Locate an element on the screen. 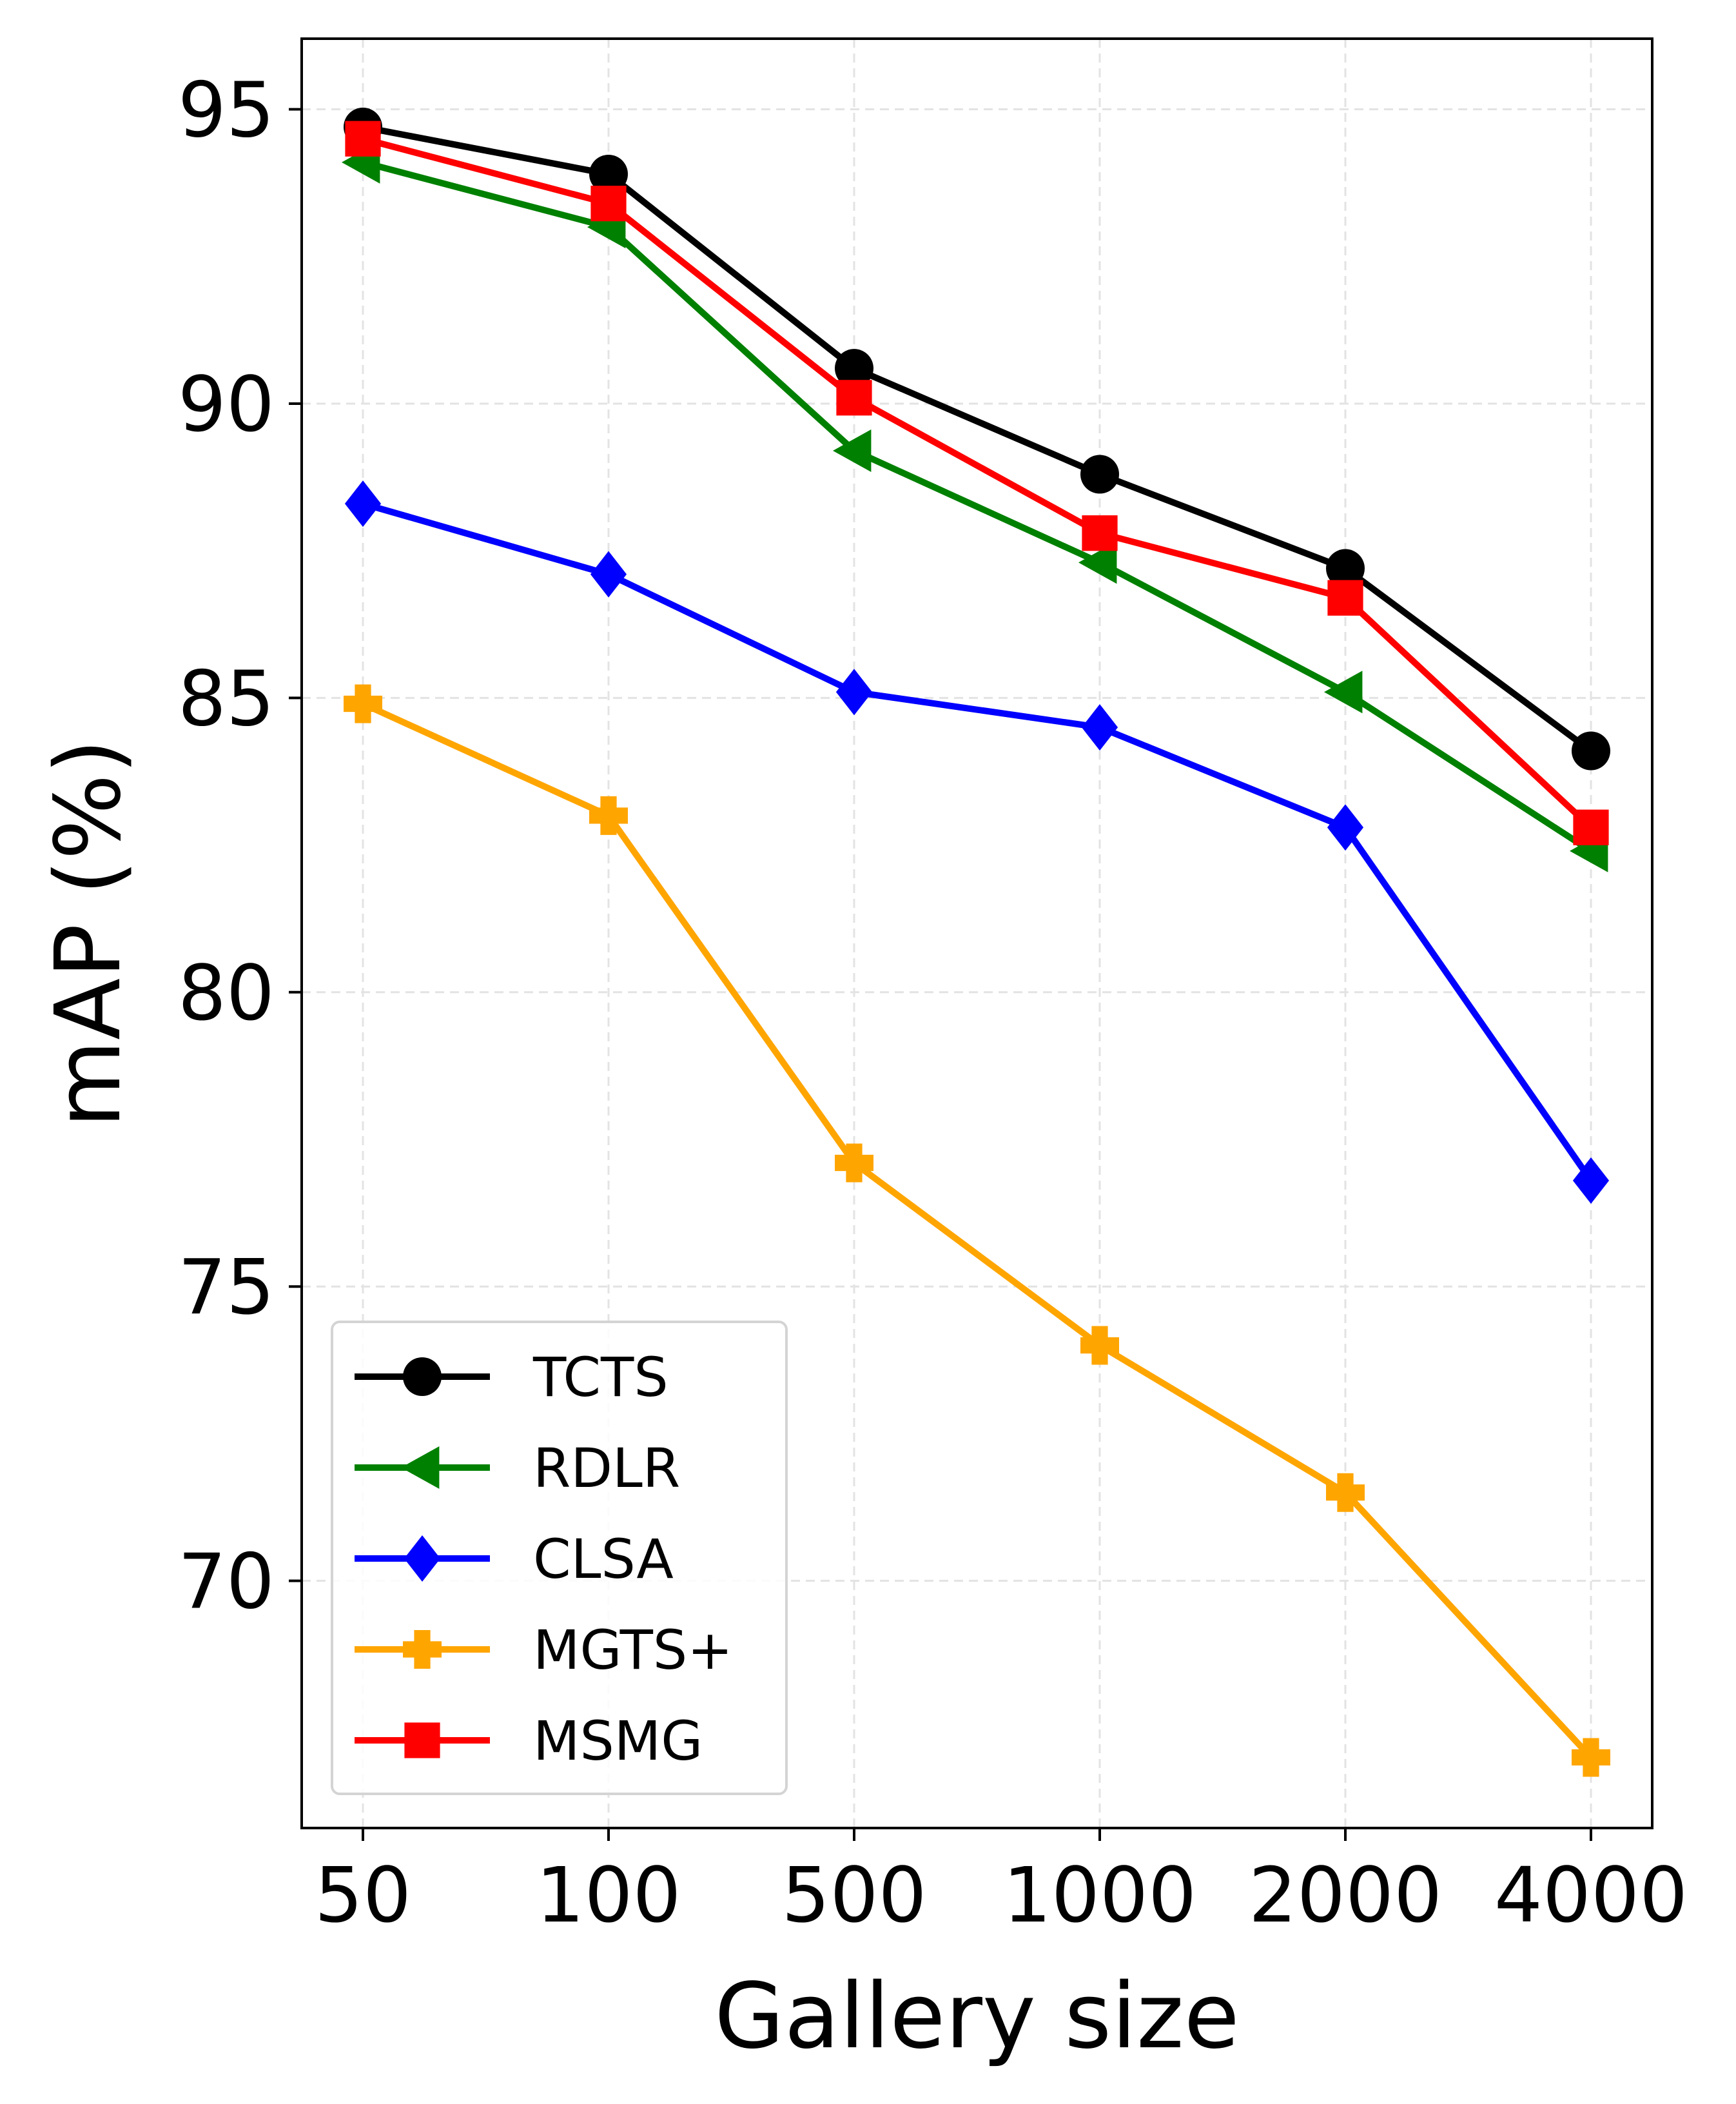  legend: TCTS RDLR CLSA MGTS+ MSMG is located at coordinates (559, 1558).